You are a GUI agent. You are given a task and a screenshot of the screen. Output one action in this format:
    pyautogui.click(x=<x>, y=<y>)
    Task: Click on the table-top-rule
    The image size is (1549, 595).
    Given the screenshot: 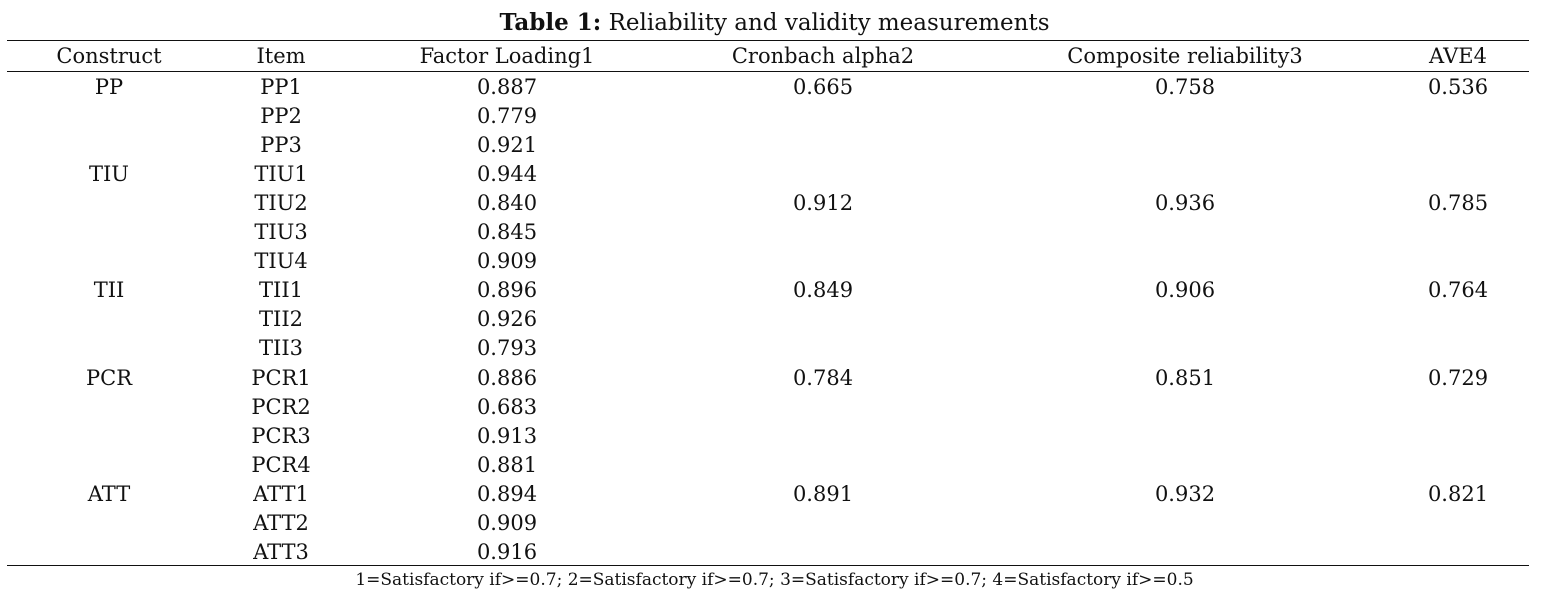 What is the action you would take?
    pyautogui.click(x=768, y=40)
    